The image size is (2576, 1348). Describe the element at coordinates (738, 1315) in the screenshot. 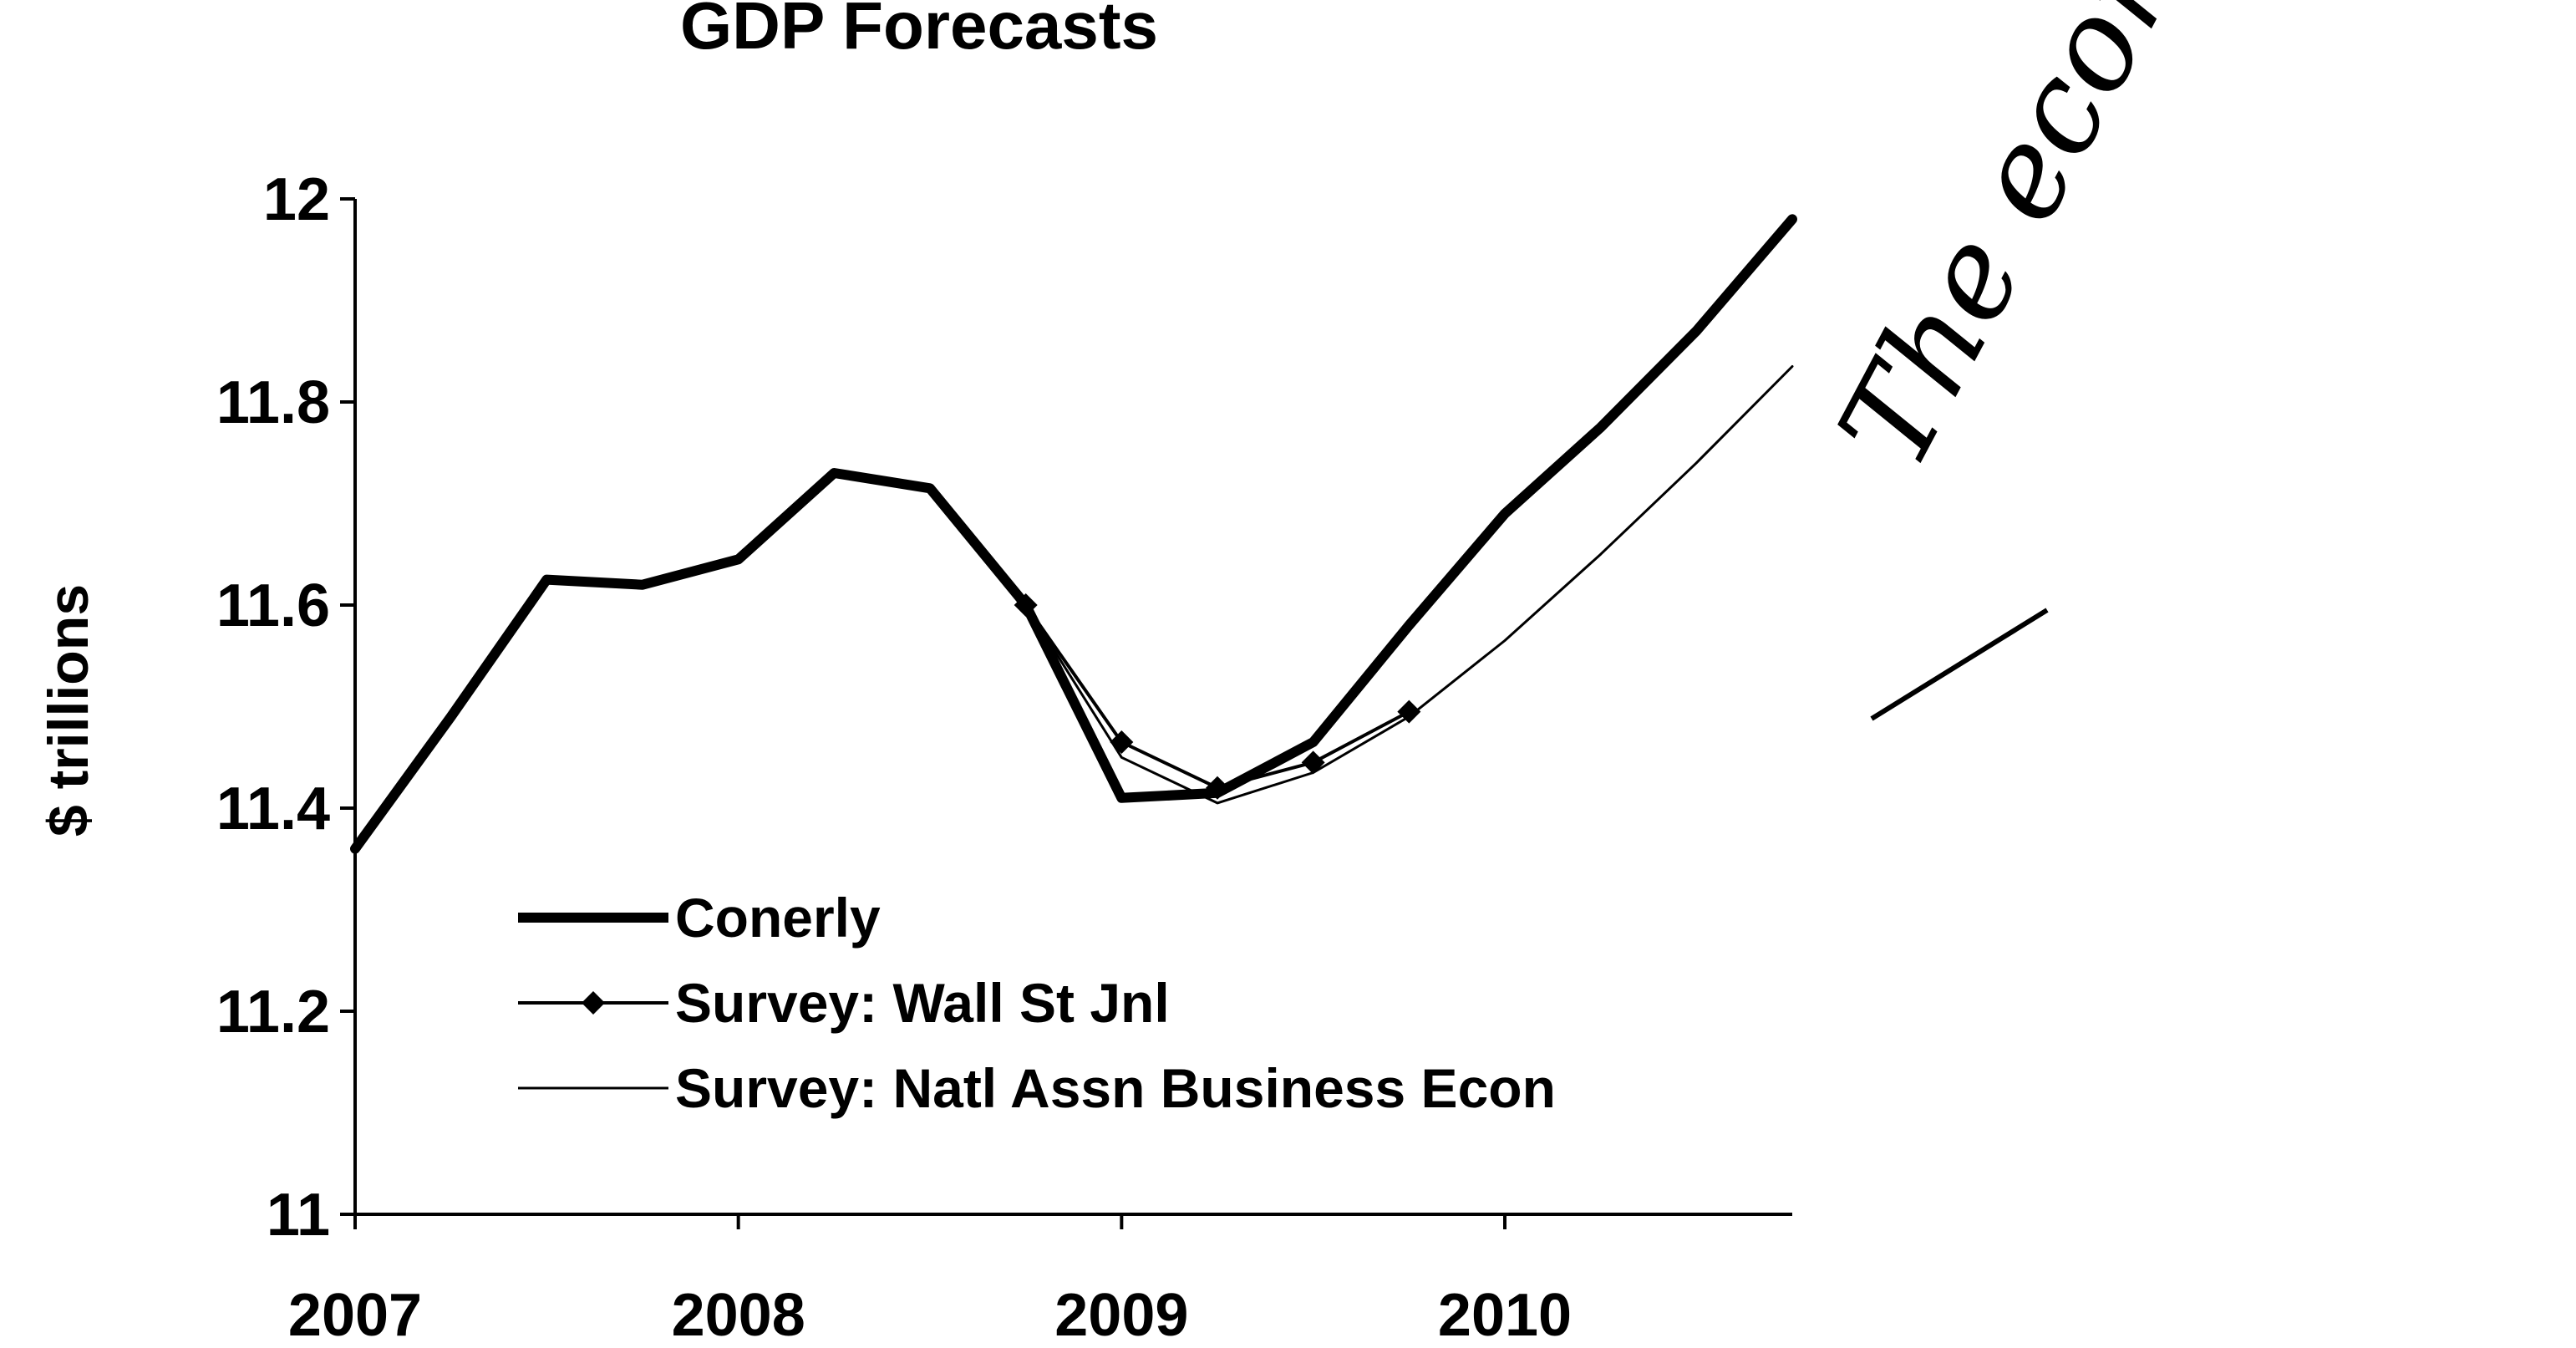

I see `x-tick-label: 2008` at that location.